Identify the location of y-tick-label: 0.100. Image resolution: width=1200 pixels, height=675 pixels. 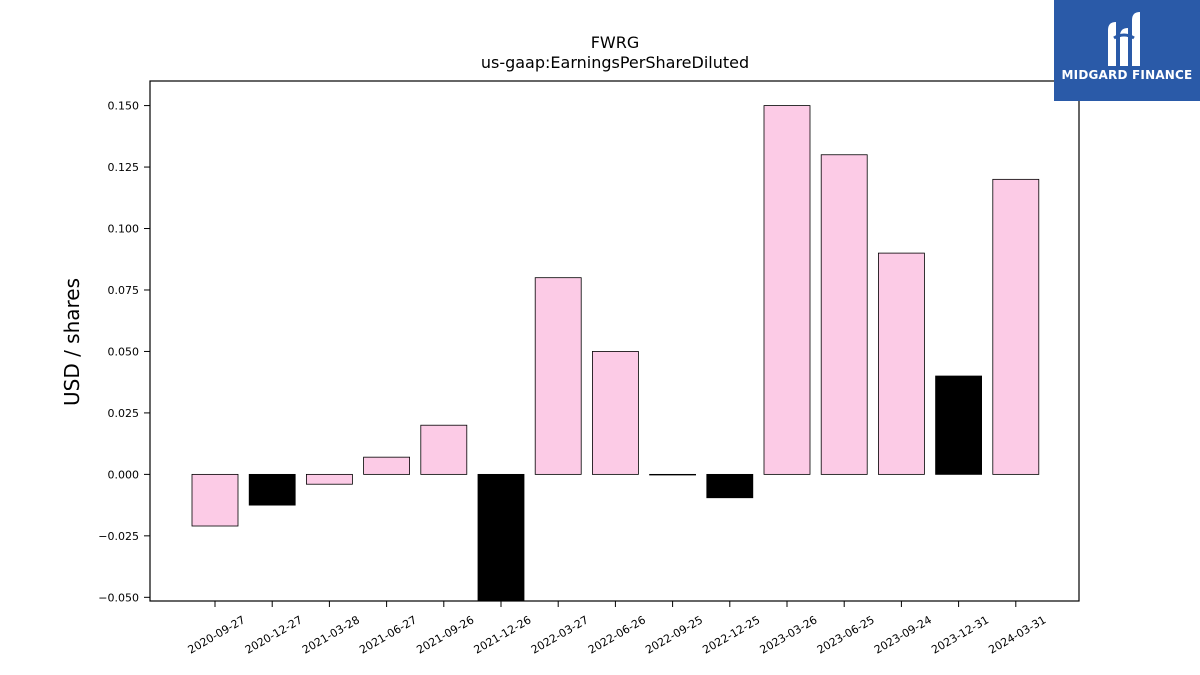
(124, 229).